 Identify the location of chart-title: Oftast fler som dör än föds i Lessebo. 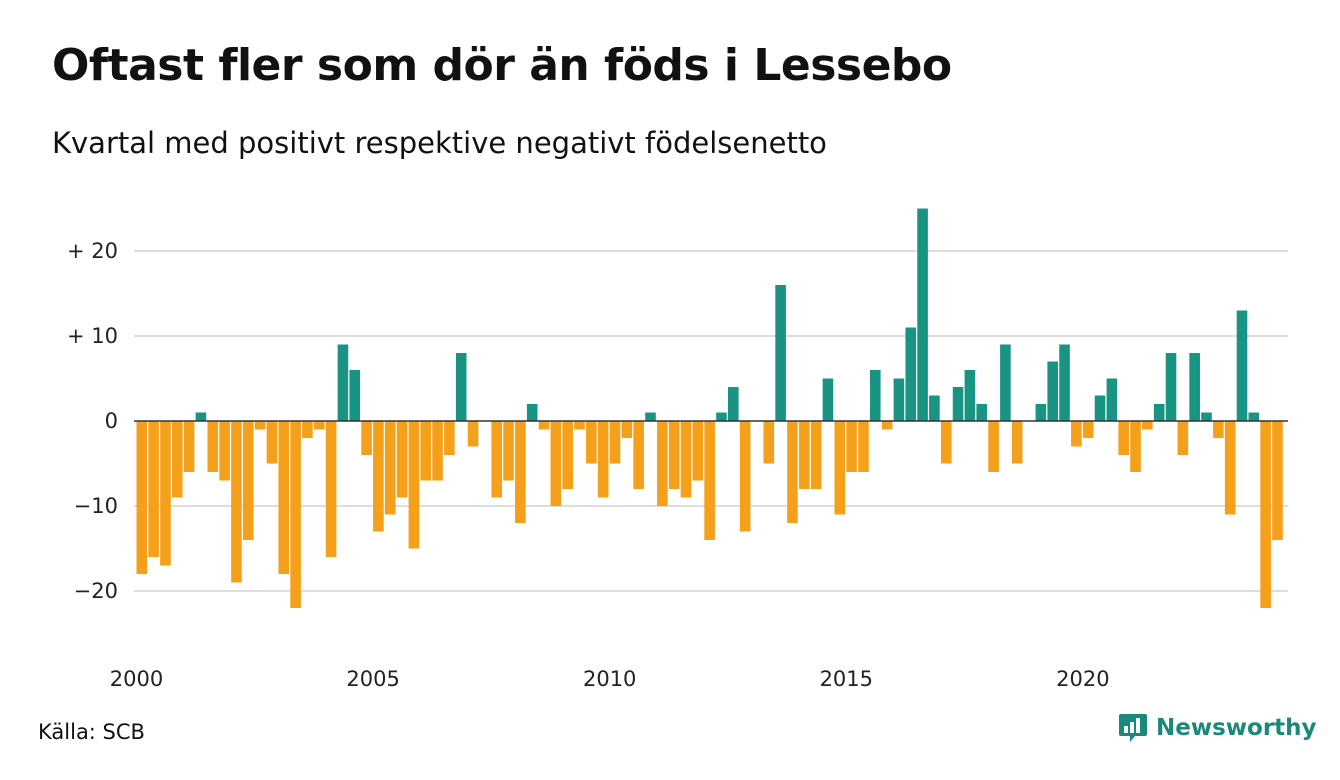
(502, 65).